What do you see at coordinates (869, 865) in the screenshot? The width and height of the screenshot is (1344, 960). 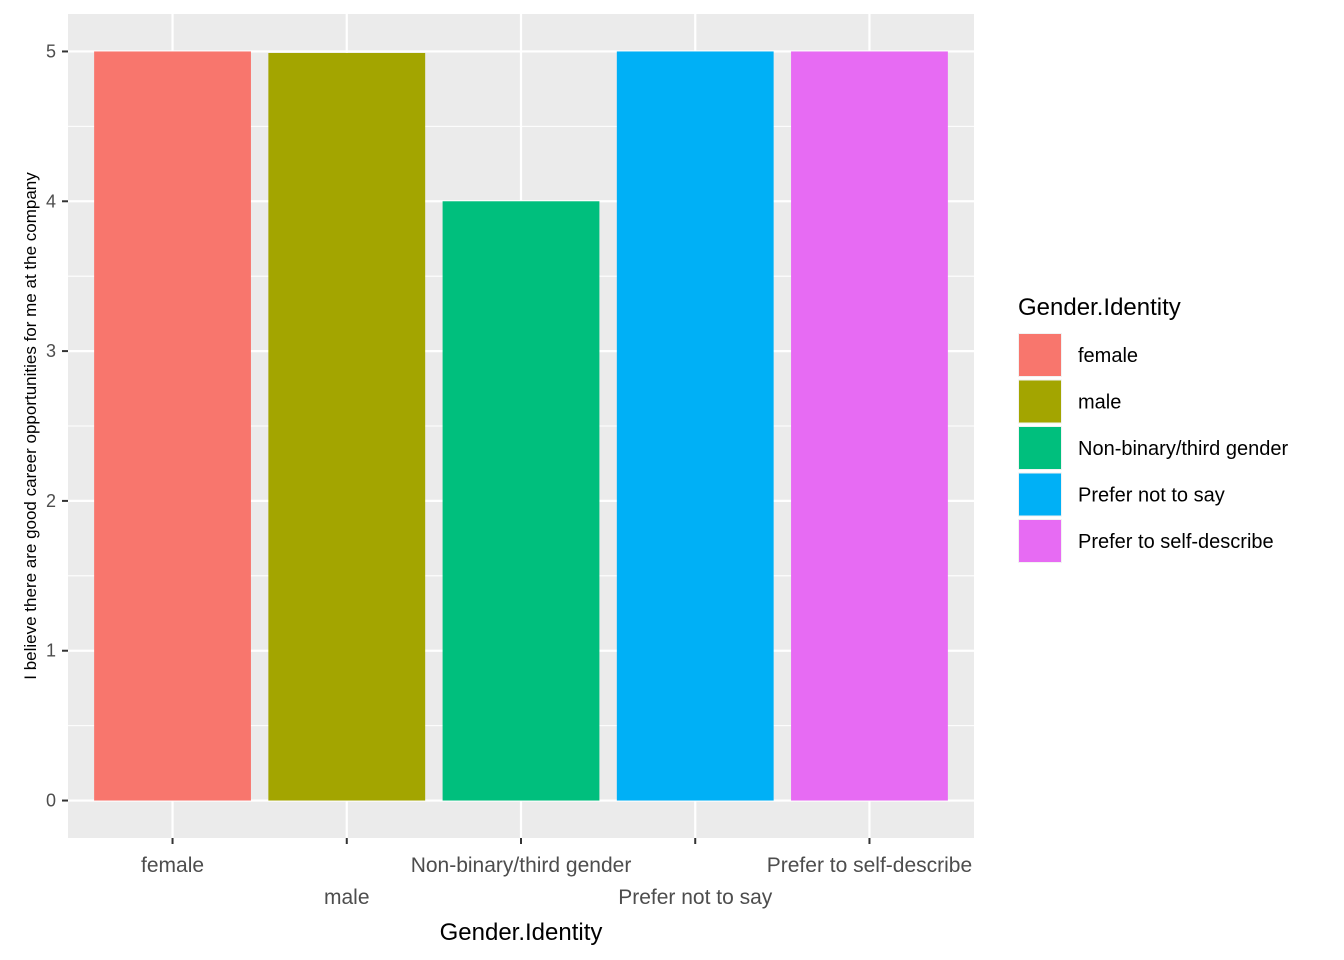 I see `x-tick-label: Prefer to self-describe` at bounding box center [869, 865].